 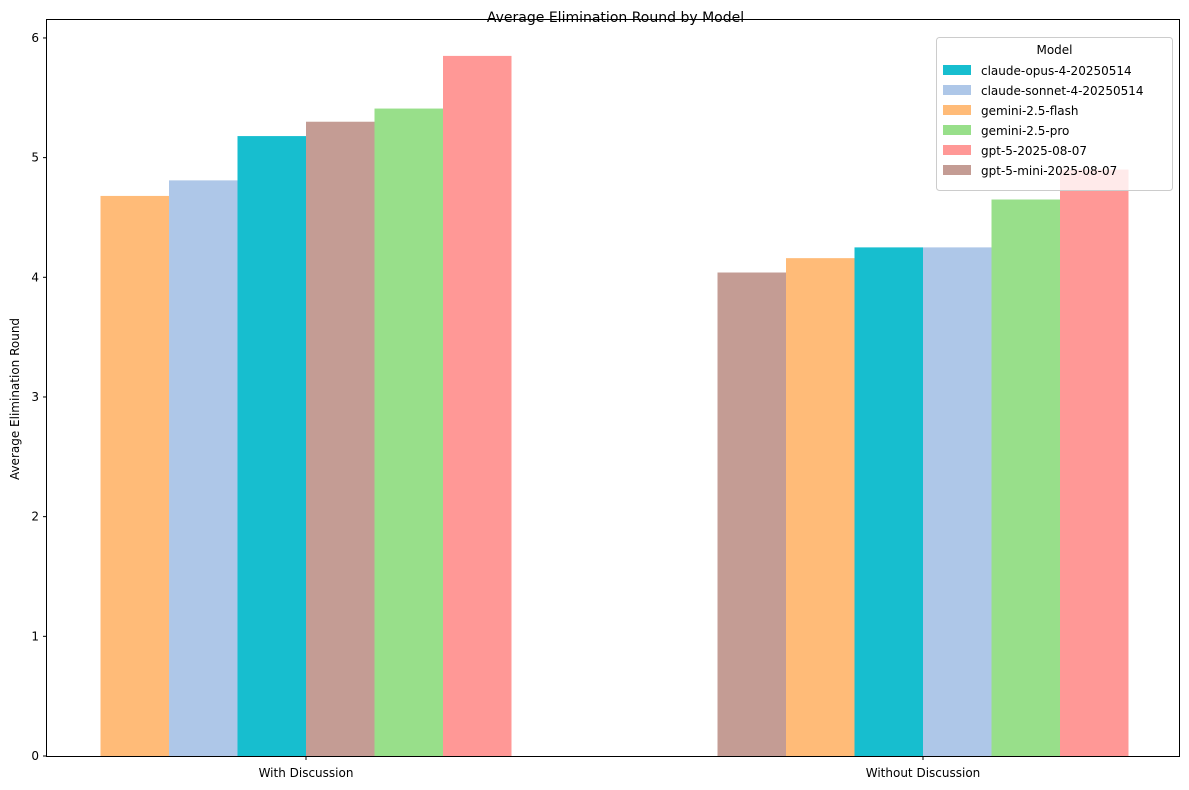 I want to click on legend-label-gpt-5-2025-08-07: gpt-5-2025-08-07, so click(x=1034, y=151).